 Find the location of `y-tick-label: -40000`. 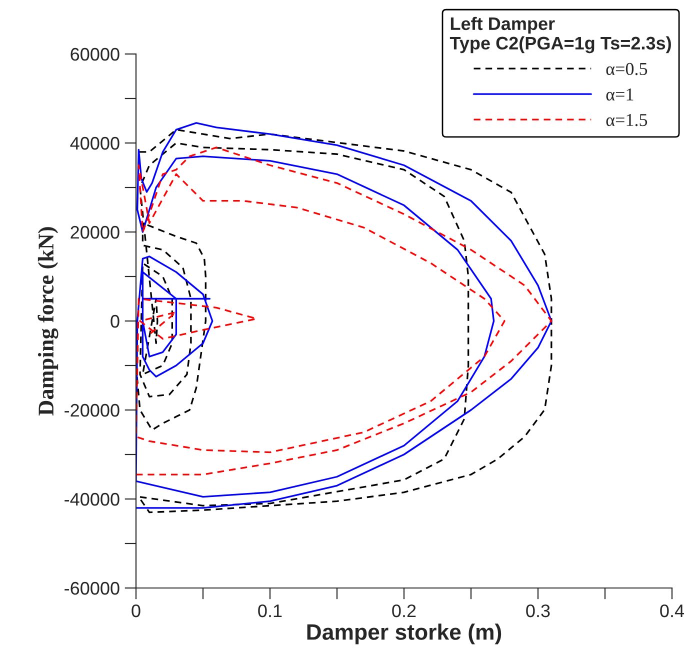

y-tick-label: -40000 is located at coordinates (92, 499).